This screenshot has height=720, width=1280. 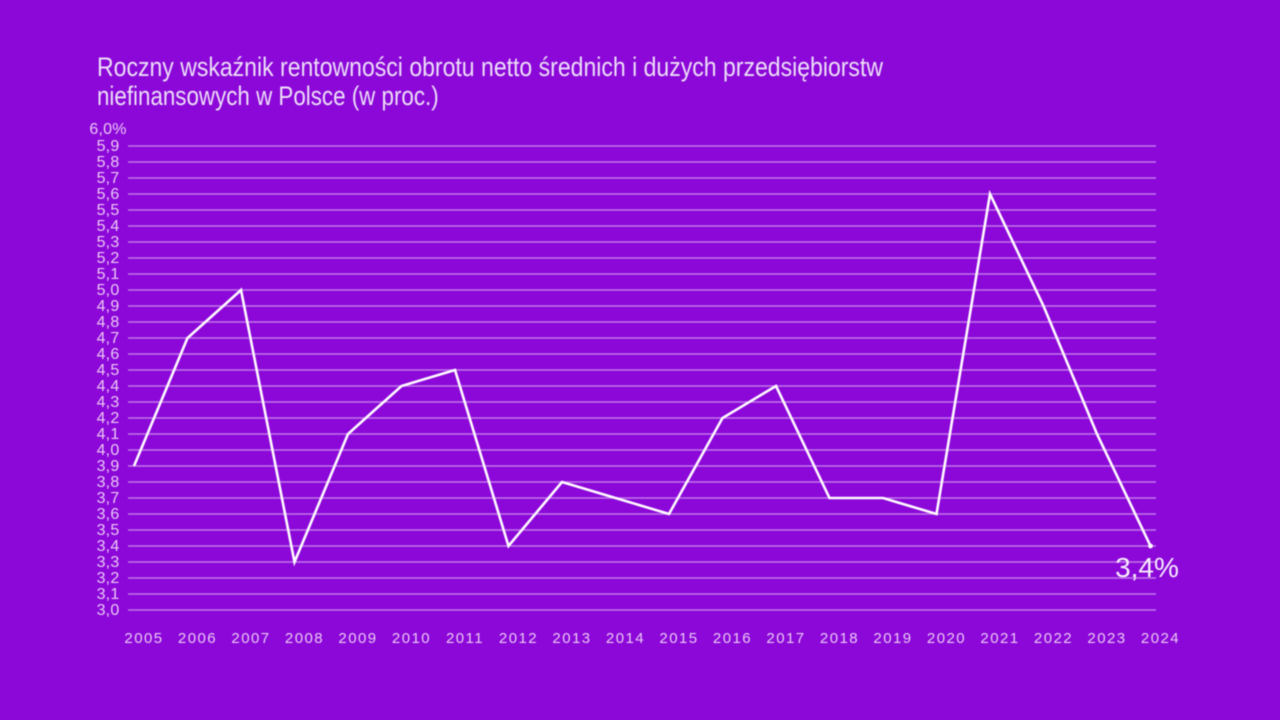 I want to click on svg-text: 6,0%, so click(x=107, y=129).